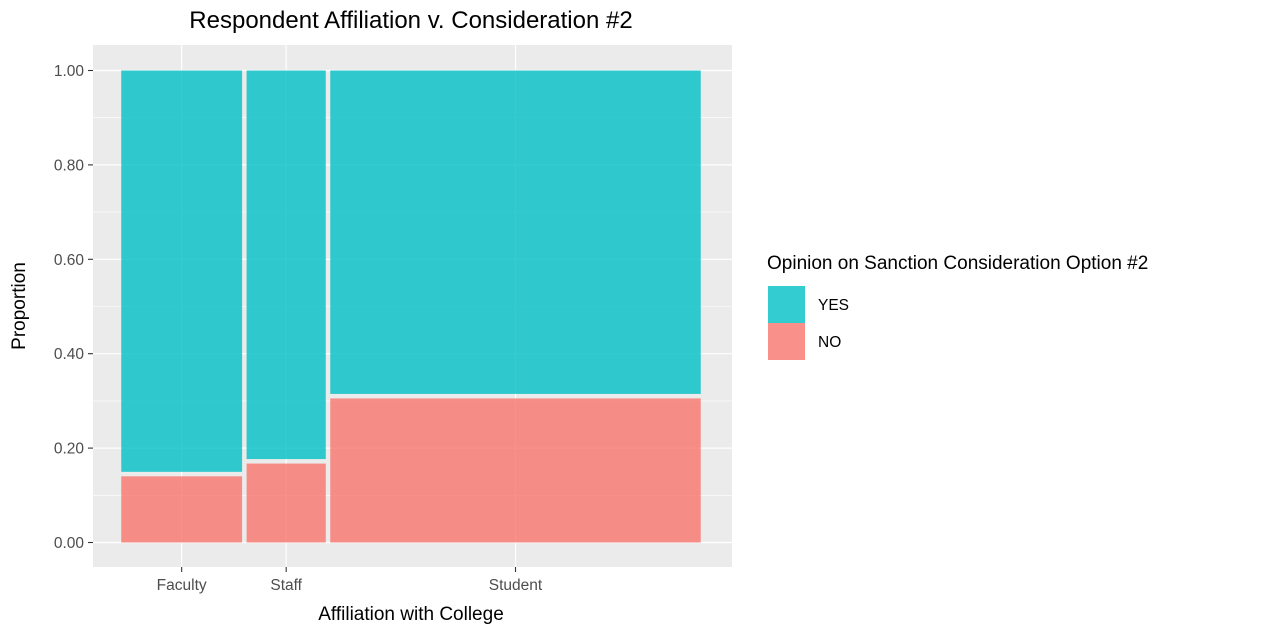 The height and width of the screenshot is (626, 1272). I want to click on x-tick-label: Staff, so click(286, 585).